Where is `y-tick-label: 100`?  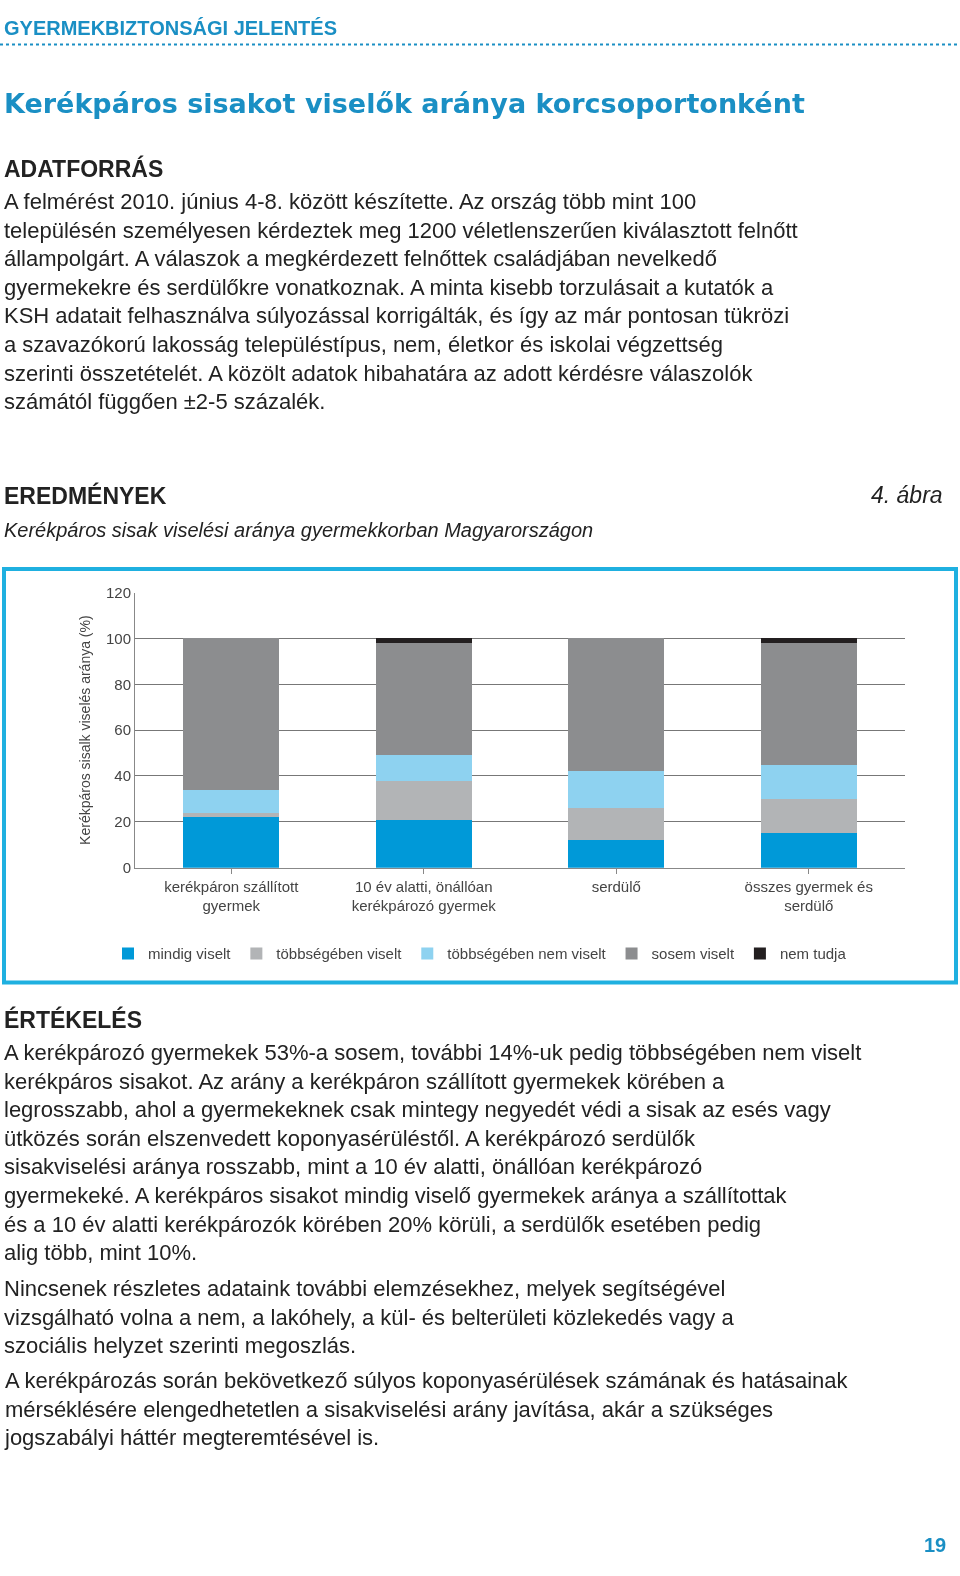
y-tick-label: 100 is located at coordinates (118, 638).